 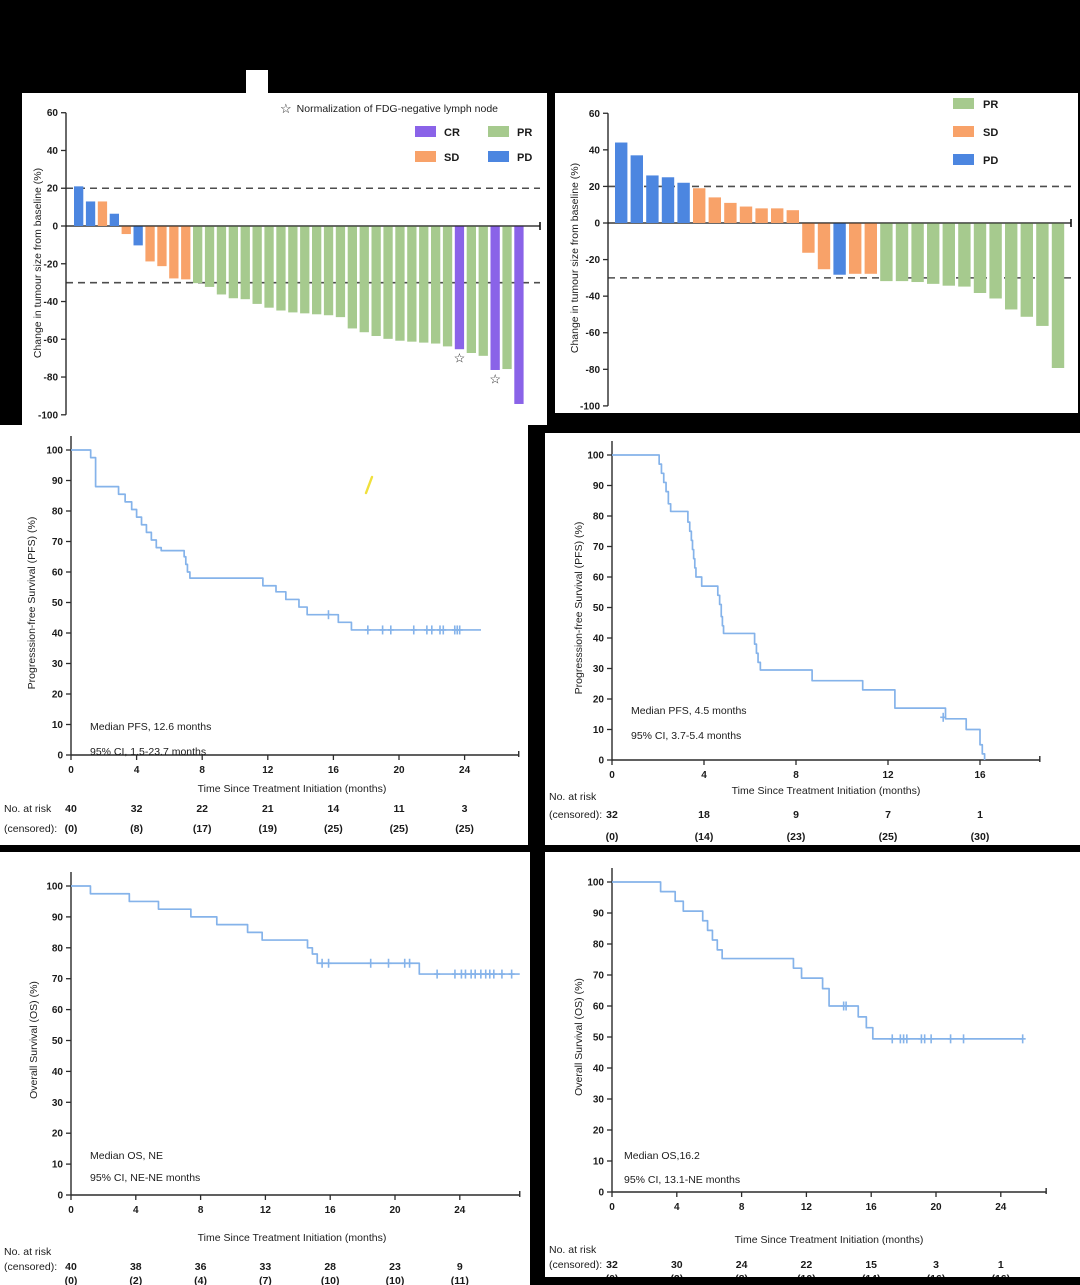 What do you see at coordinates (465, 809) in the screenshot?
I see `risk-count: 3` at bounding box center [465, 809].